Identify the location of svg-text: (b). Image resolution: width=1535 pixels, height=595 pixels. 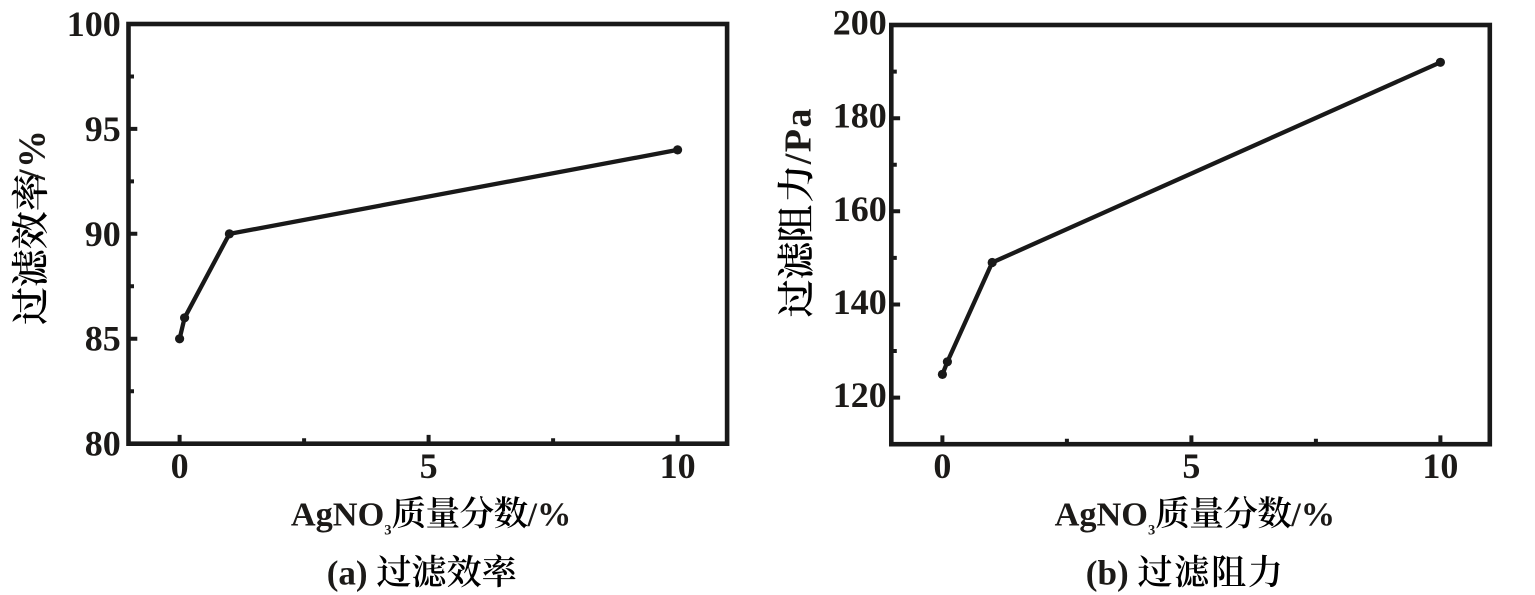
(1107, 572).